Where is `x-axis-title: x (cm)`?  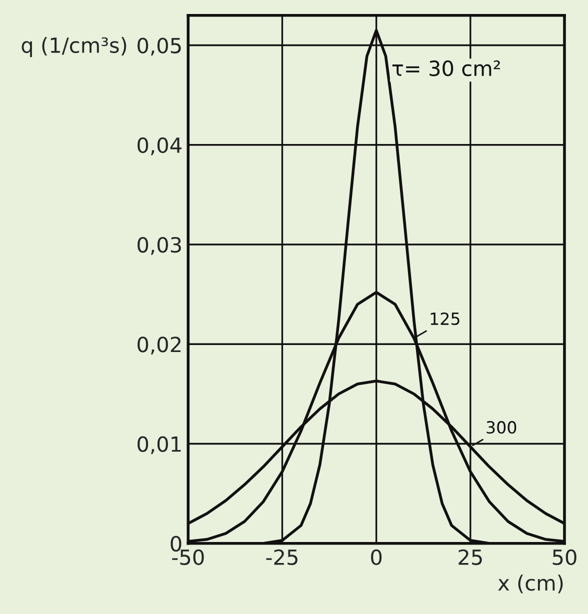 x-axis-title: x (cm) is located at coordinates (530, 584).